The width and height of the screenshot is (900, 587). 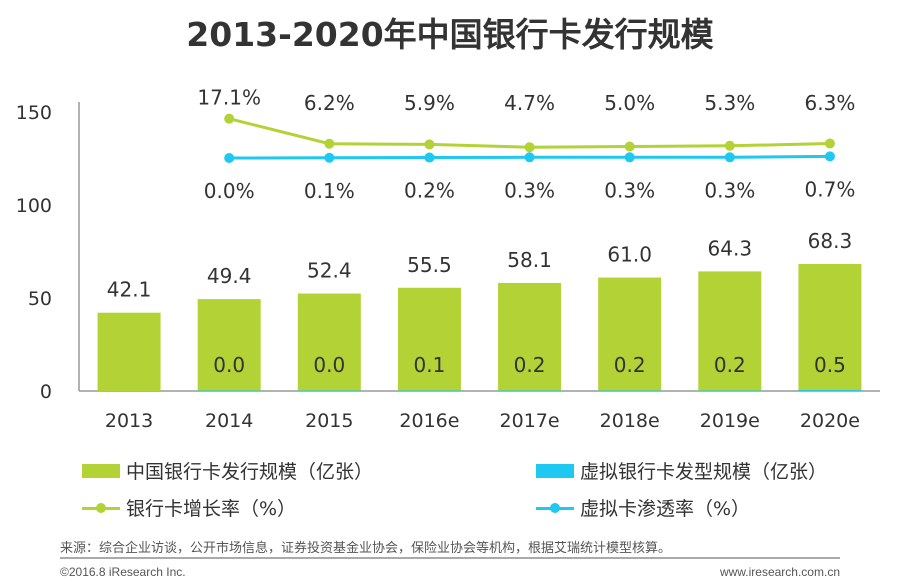 What do you see at coordinates (329, 103) in the screenshot?
I see `label-growth-rate: 6.2%` at bounding box center [329, 103].